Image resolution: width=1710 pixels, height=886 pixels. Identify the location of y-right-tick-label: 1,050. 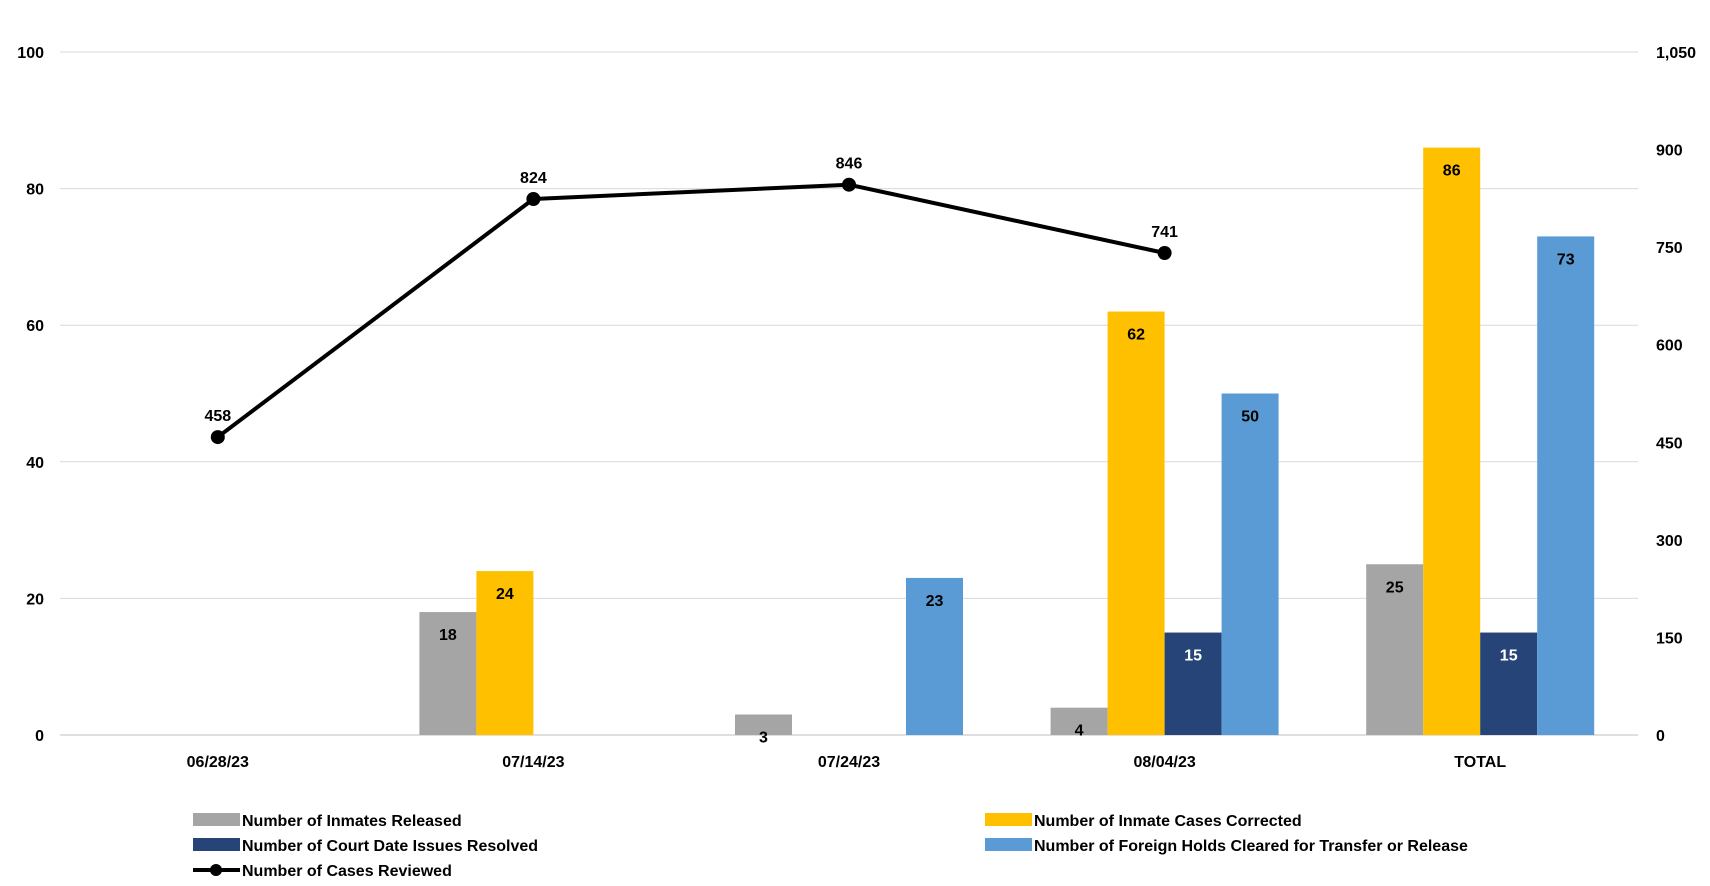
(1676, 53).